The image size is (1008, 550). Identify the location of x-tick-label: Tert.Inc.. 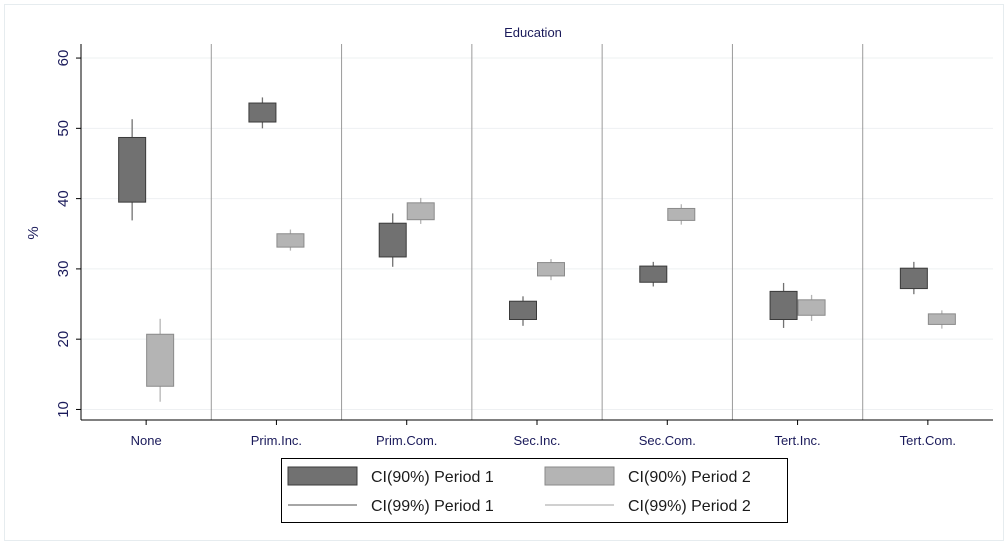
(797, 440).